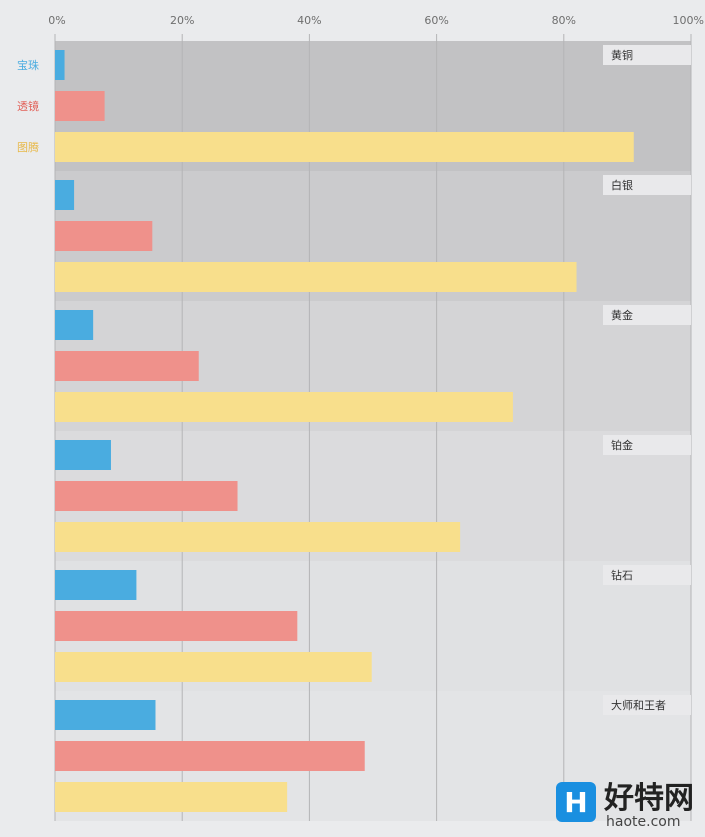 The image size is (705, 837). I want to click on x-tick-label: 40%, so click(309, 20).